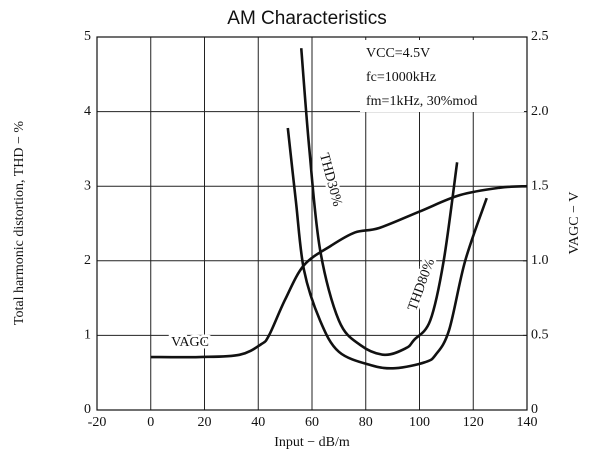 This screenshot has height=462, width=590. What do you see at coordinates (527, 422) in the screenshot?
I see `x-tick-label: 140` at bounding box center [527, 422].